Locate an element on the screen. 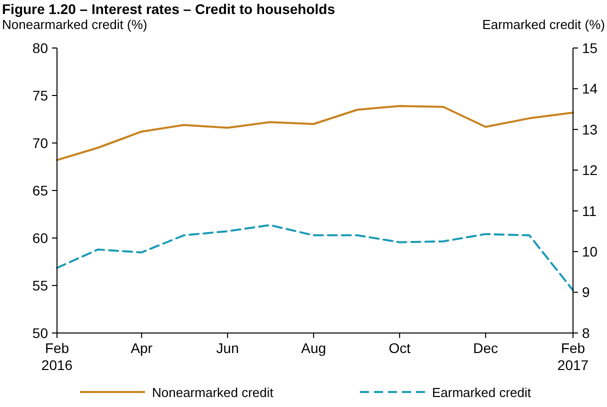 This screenshot has height=407, width=607. y-tick-label: 55 is located at coordinates (40, 285).